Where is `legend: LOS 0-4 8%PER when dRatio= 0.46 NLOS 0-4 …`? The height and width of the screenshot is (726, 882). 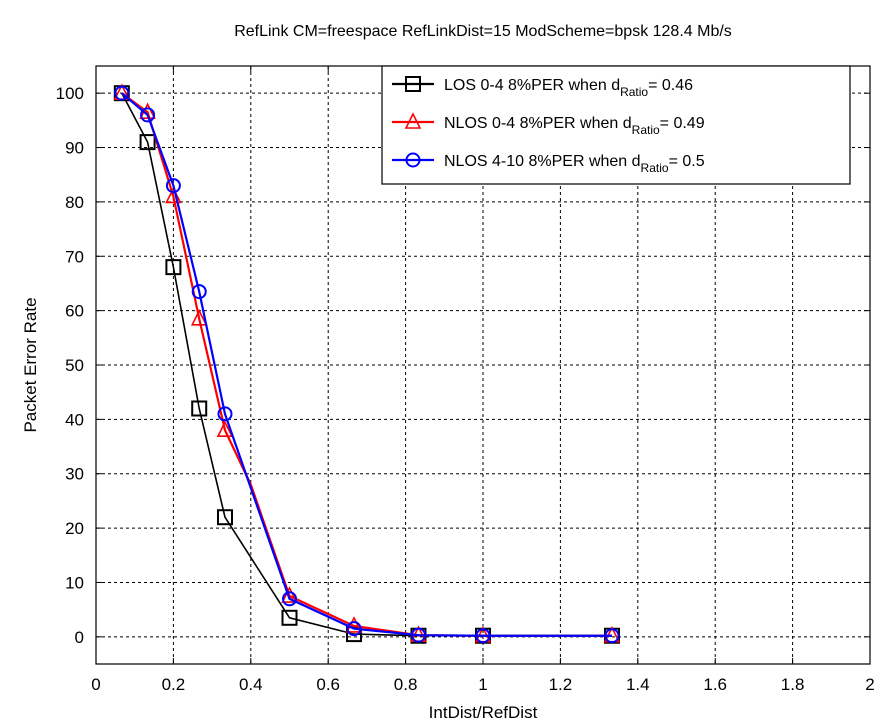 legend: LOS 0-4 8%PER when dRatio= 0.46 NLOS 0-4 … is located at coordinates (616, 125).